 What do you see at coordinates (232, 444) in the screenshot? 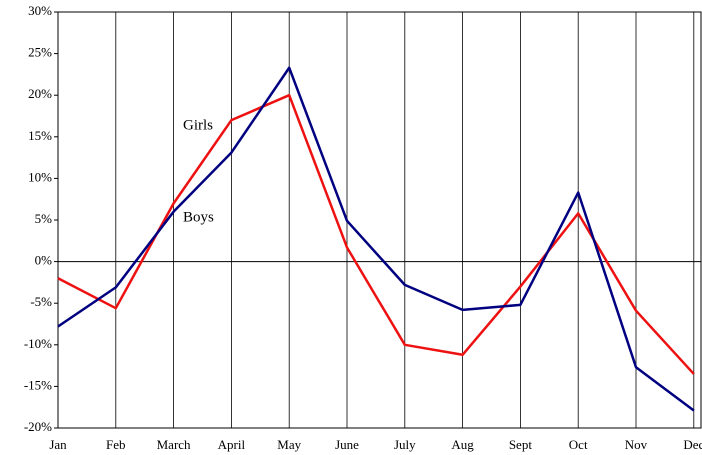
I see `x-tick-label: April` at bounding box center [232, 444].